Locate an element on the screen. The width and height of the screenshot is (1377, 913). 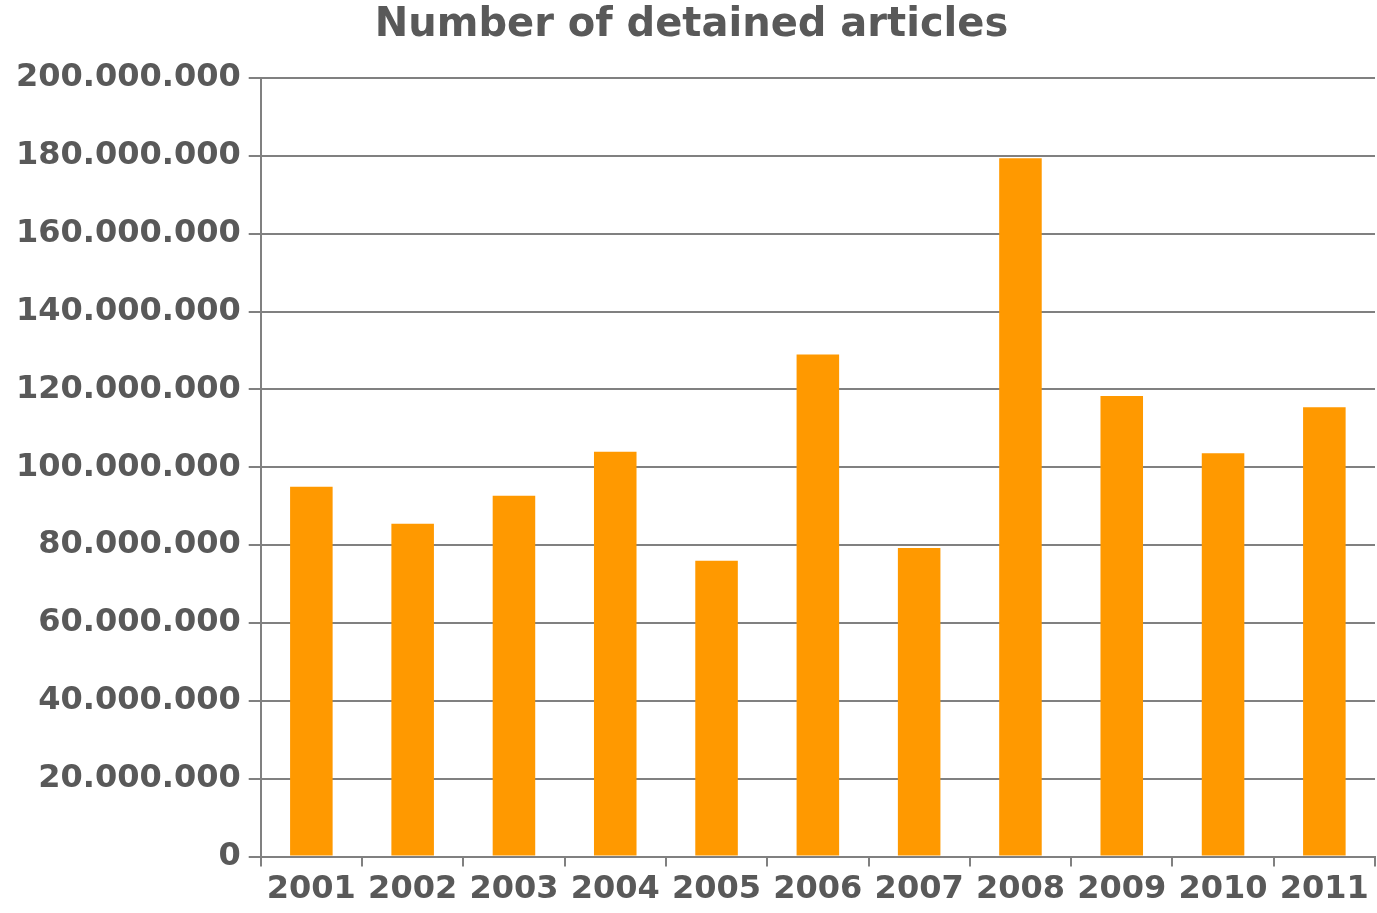
y-tick-label: 160.000.000 is located at coordinates (128, 231).